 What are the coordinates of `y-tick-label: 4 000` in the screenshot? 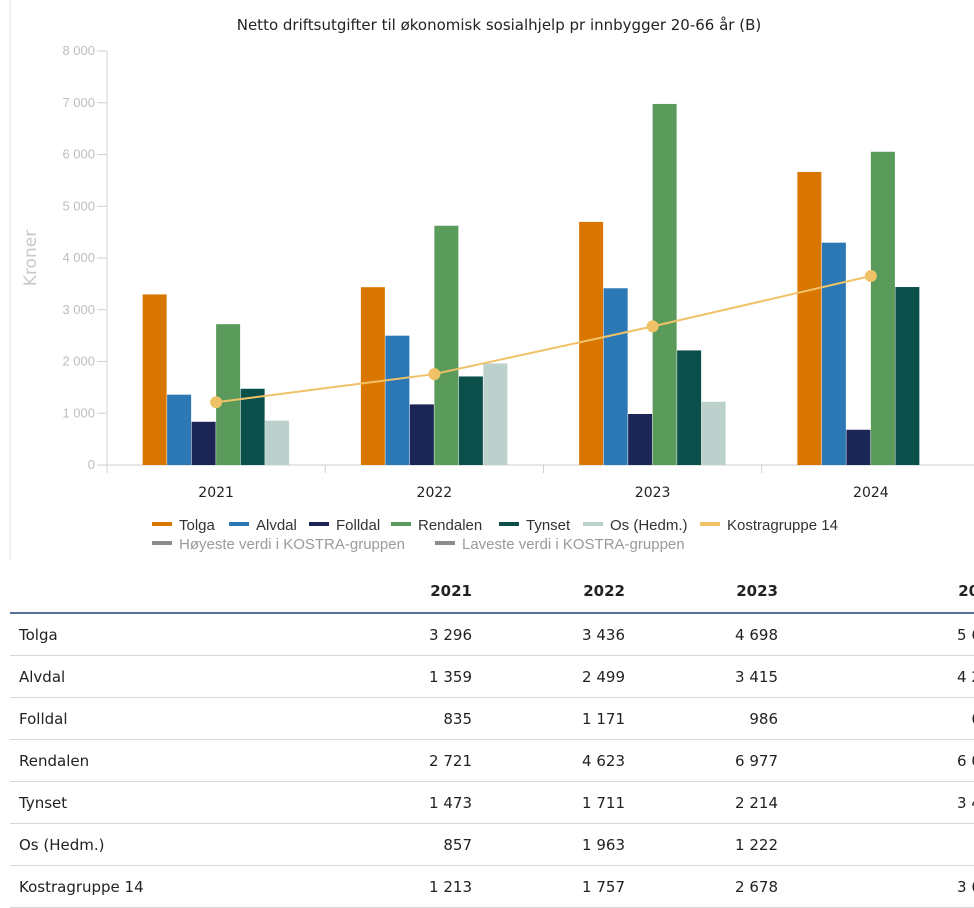 It's located at (78, 257).